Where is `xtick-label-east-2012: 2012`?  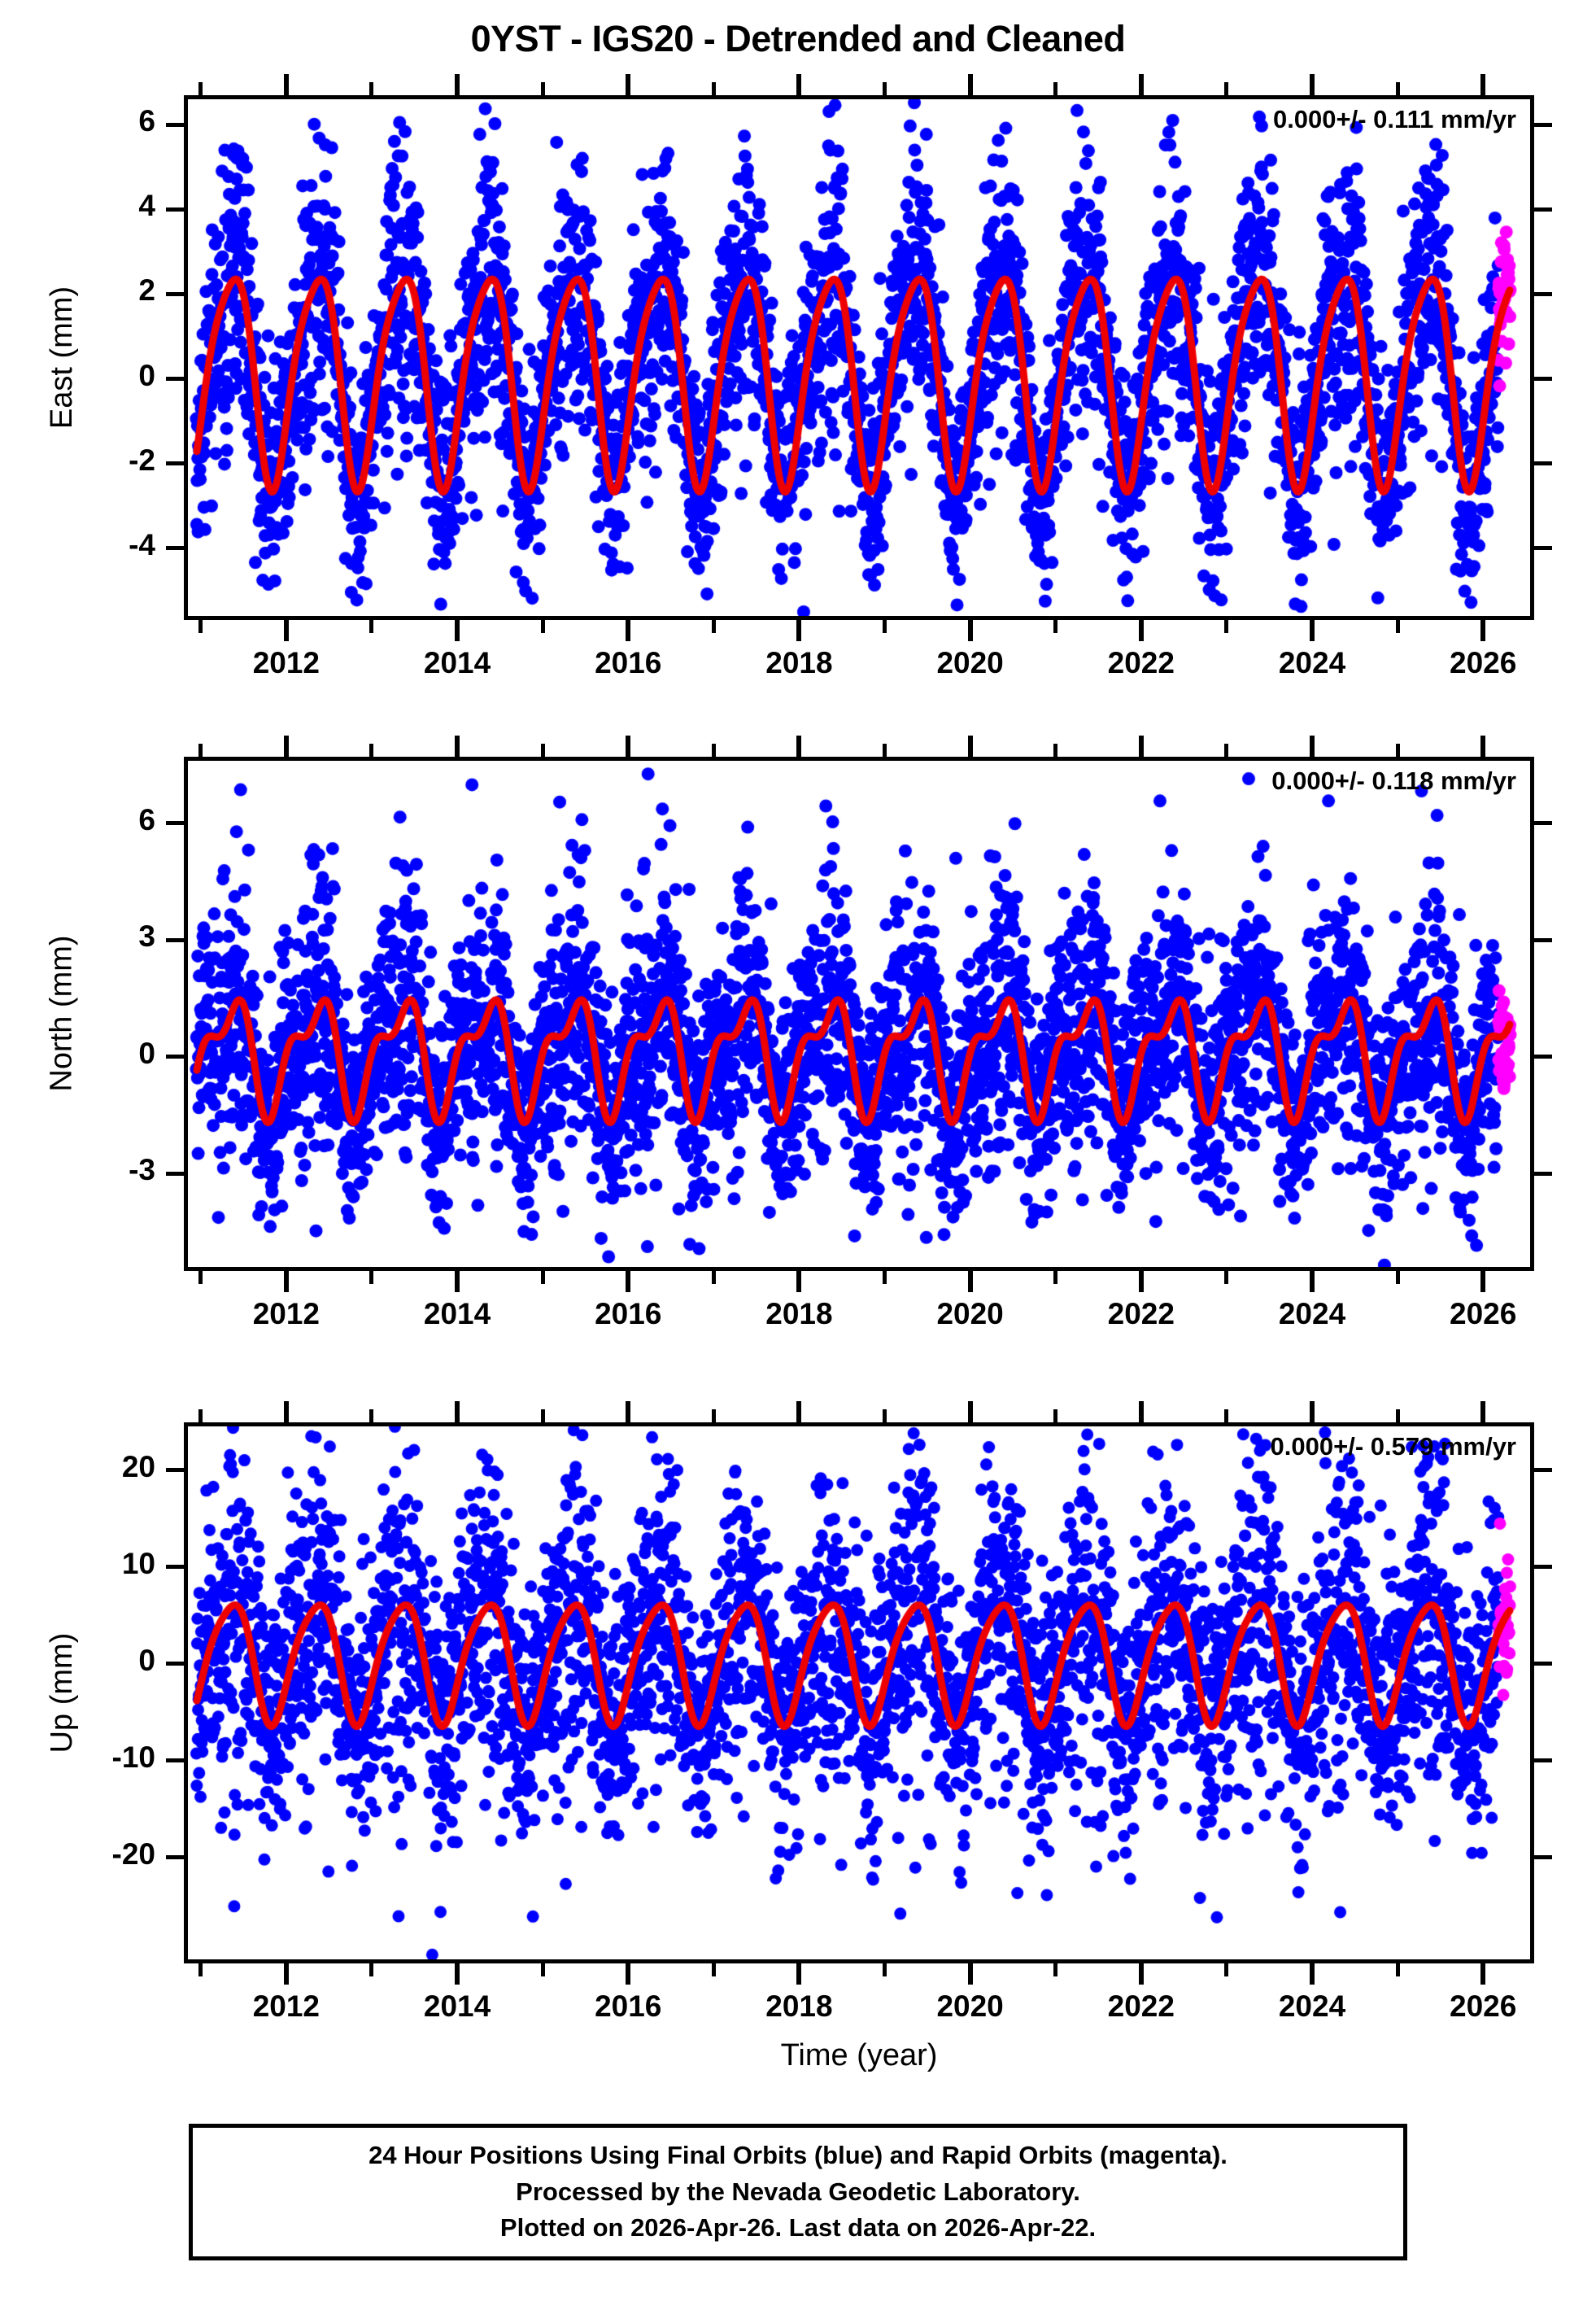
xtick-label-east-2012: 2012 is located at coordinates (286, 662).